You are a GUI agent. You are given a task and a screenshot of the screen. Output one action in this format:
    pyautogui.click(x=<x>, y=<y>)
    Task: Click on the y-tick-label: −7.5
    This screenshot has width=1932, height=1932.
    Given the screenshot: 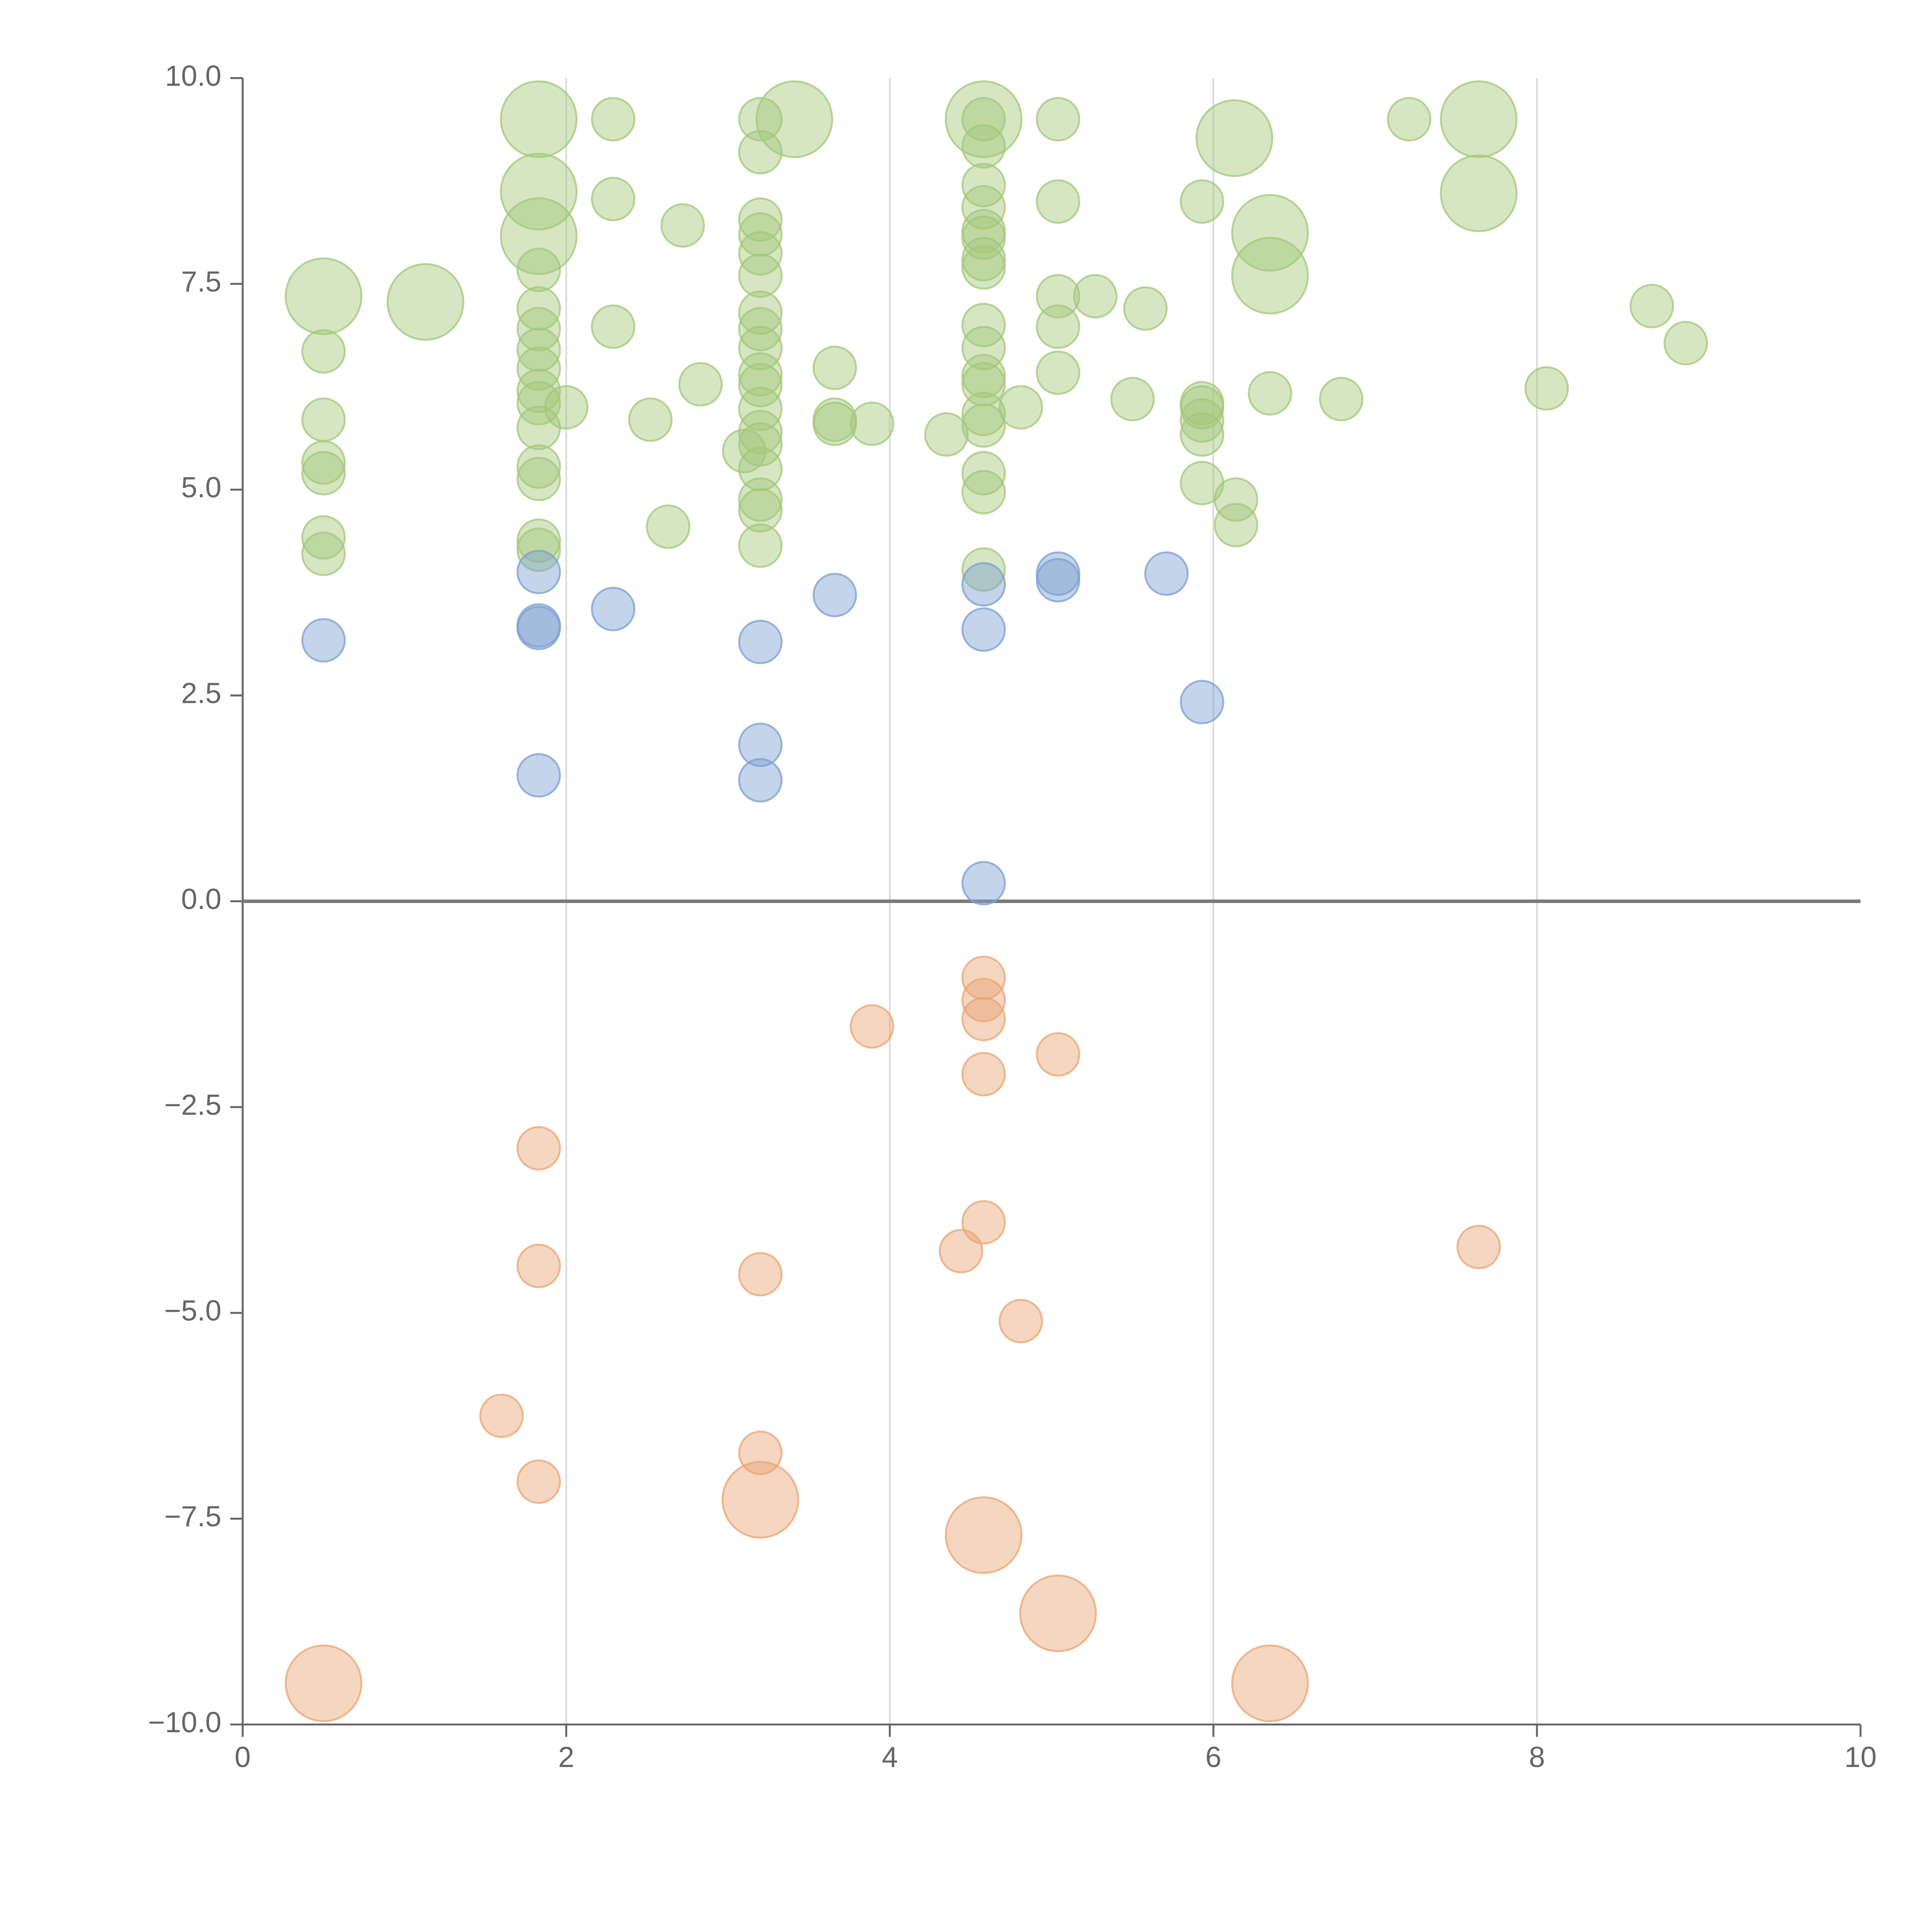 What is the action you would take?
    pyautogui.click(x=192, y=1516)
    